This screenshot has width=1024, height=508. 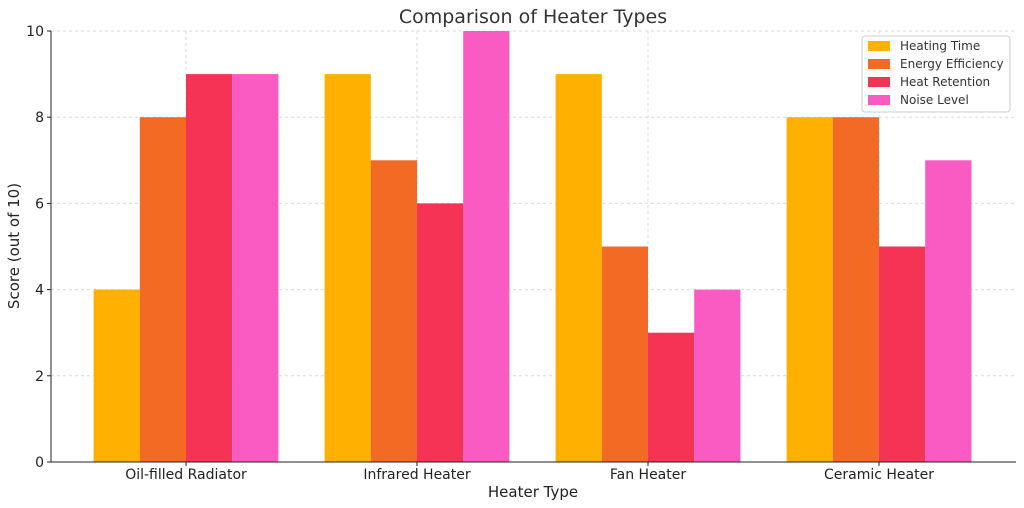 What do you see at coordinates (940, 46) in the screenshot?
I see `legend-label: Heating Time` at bounding box center [940, 46].